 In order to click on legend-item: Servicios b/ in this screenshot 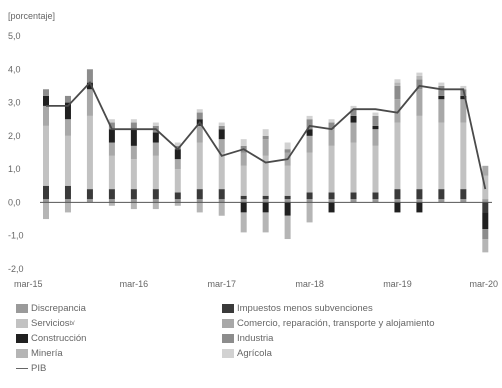, I will do `click(45, 323)`.